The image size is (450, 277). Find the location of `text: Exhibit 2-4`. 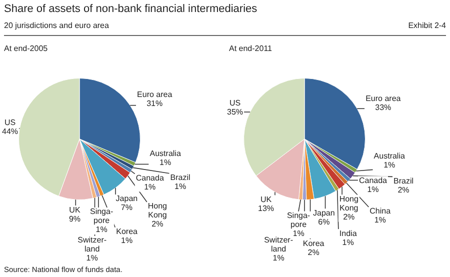

text: Exhibit 2-4 is located at coordinates (427, 25).